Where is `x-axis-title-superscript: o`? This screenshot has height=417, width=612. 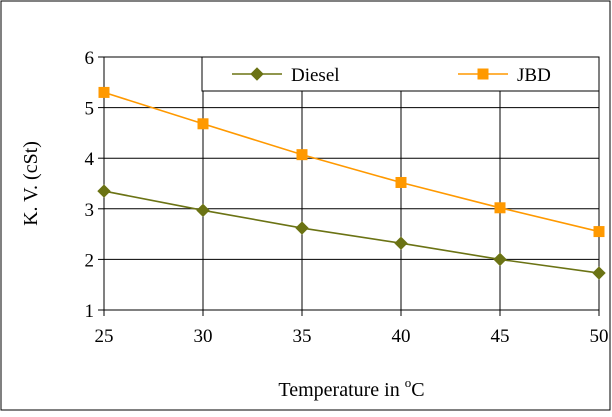
x-axis-title-superscript: o is located at coordinates (408, 382).